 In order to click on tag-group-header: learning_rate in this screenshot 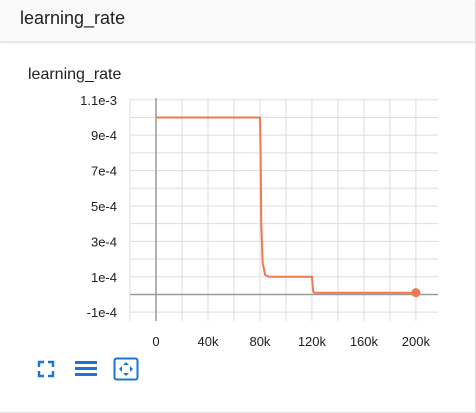, I will do `click(237, 21)`.